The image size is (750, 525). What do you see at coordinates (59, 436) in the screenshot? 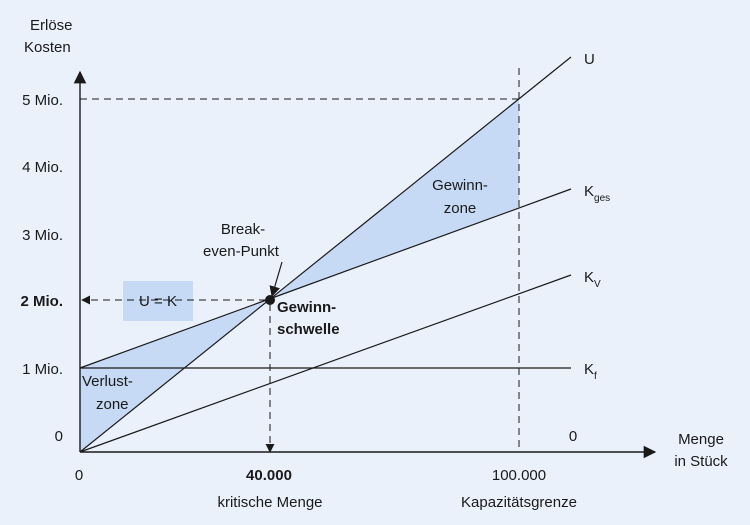
I see `y-tick-0: 0` at bounding box center [59, 436].